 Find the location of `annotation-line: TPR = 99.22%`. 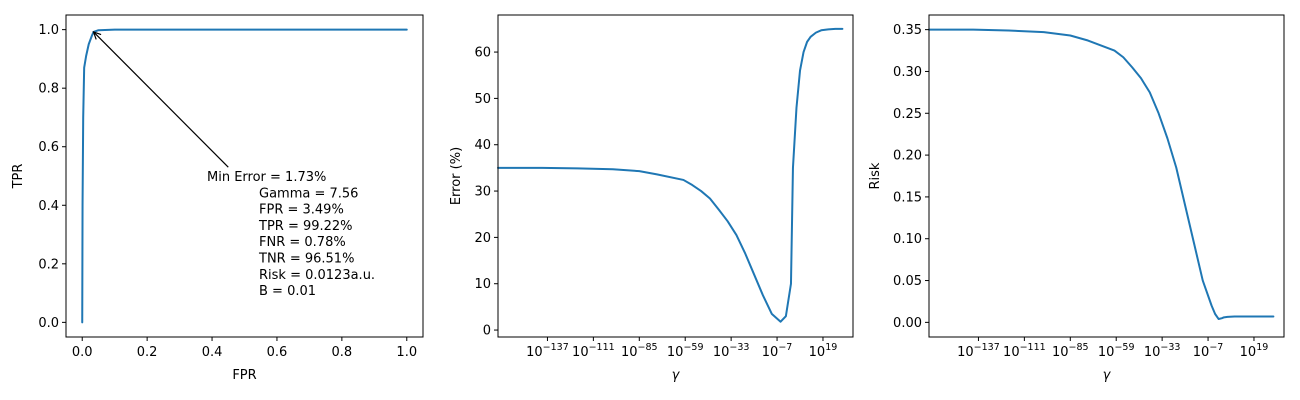

annotation-line: TPR = 99.22% is located at coordinates (305, 226).